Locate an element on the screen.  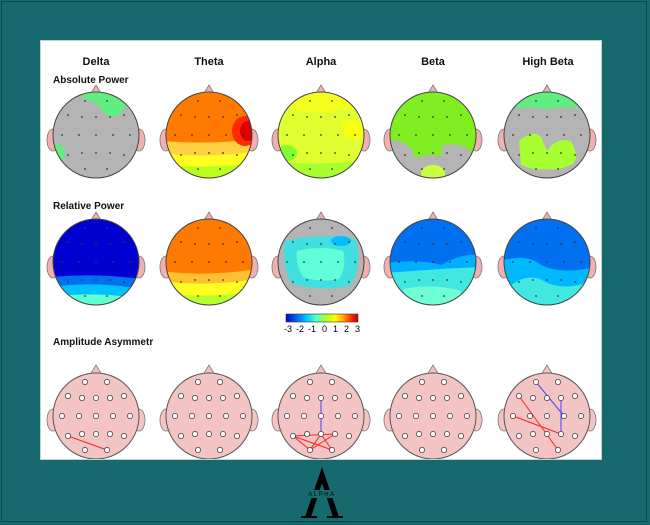
column-label-delta: Delta is located at coordinates (96, 62).